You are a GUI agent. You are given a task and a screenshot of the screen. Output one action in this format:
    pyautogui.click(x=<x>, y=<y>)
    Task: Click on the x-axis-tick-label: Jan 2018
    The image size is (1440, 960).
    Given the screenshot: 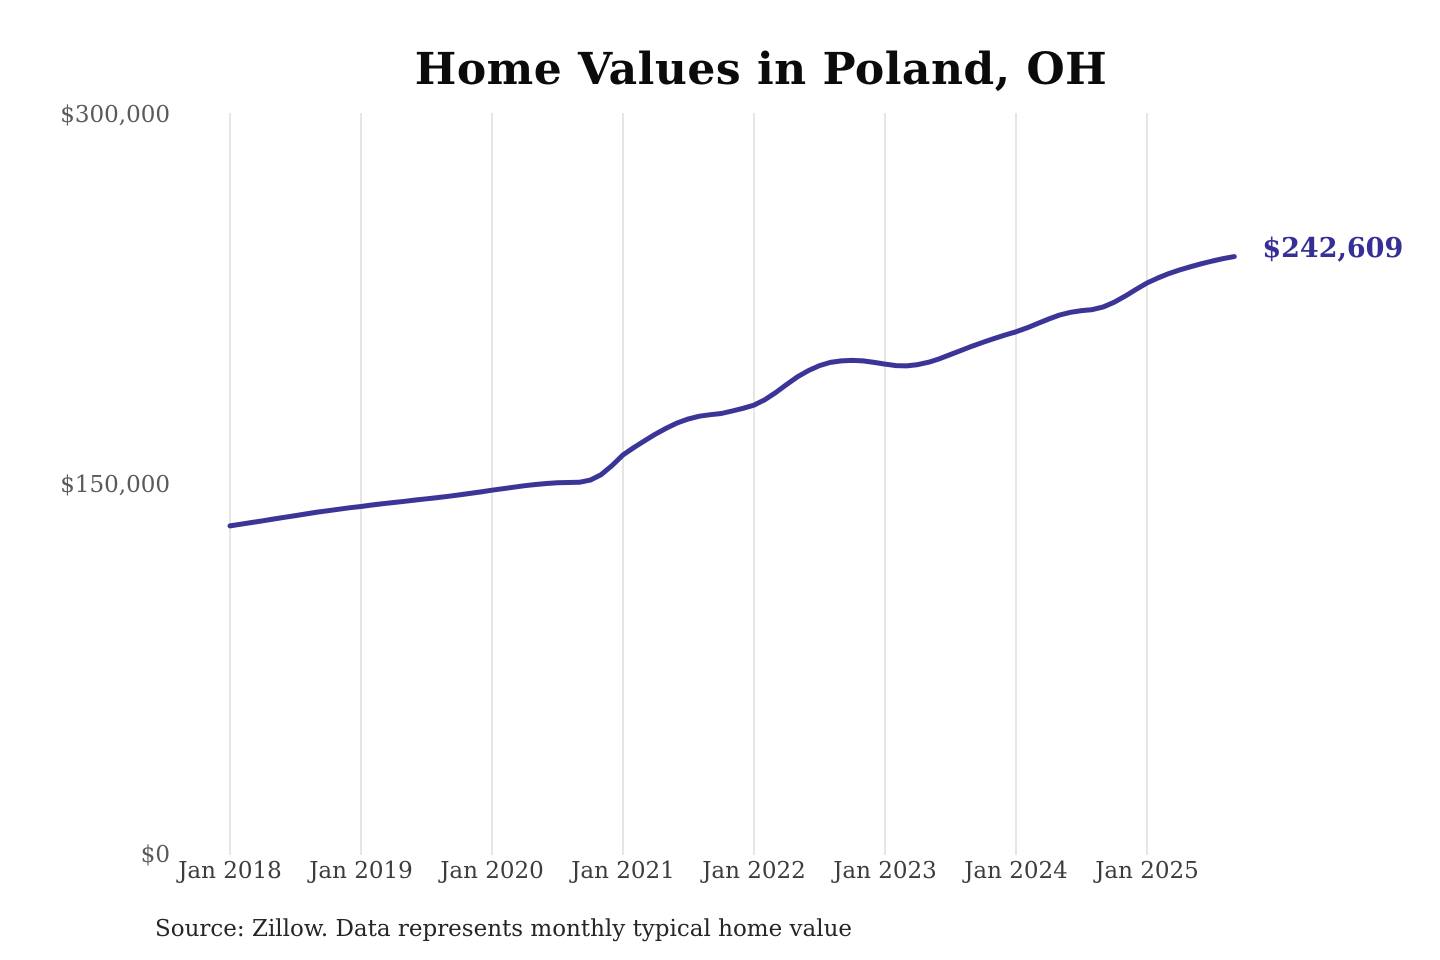 What is the action you would take?
    pyautogui.click(x=230, y=871)
    